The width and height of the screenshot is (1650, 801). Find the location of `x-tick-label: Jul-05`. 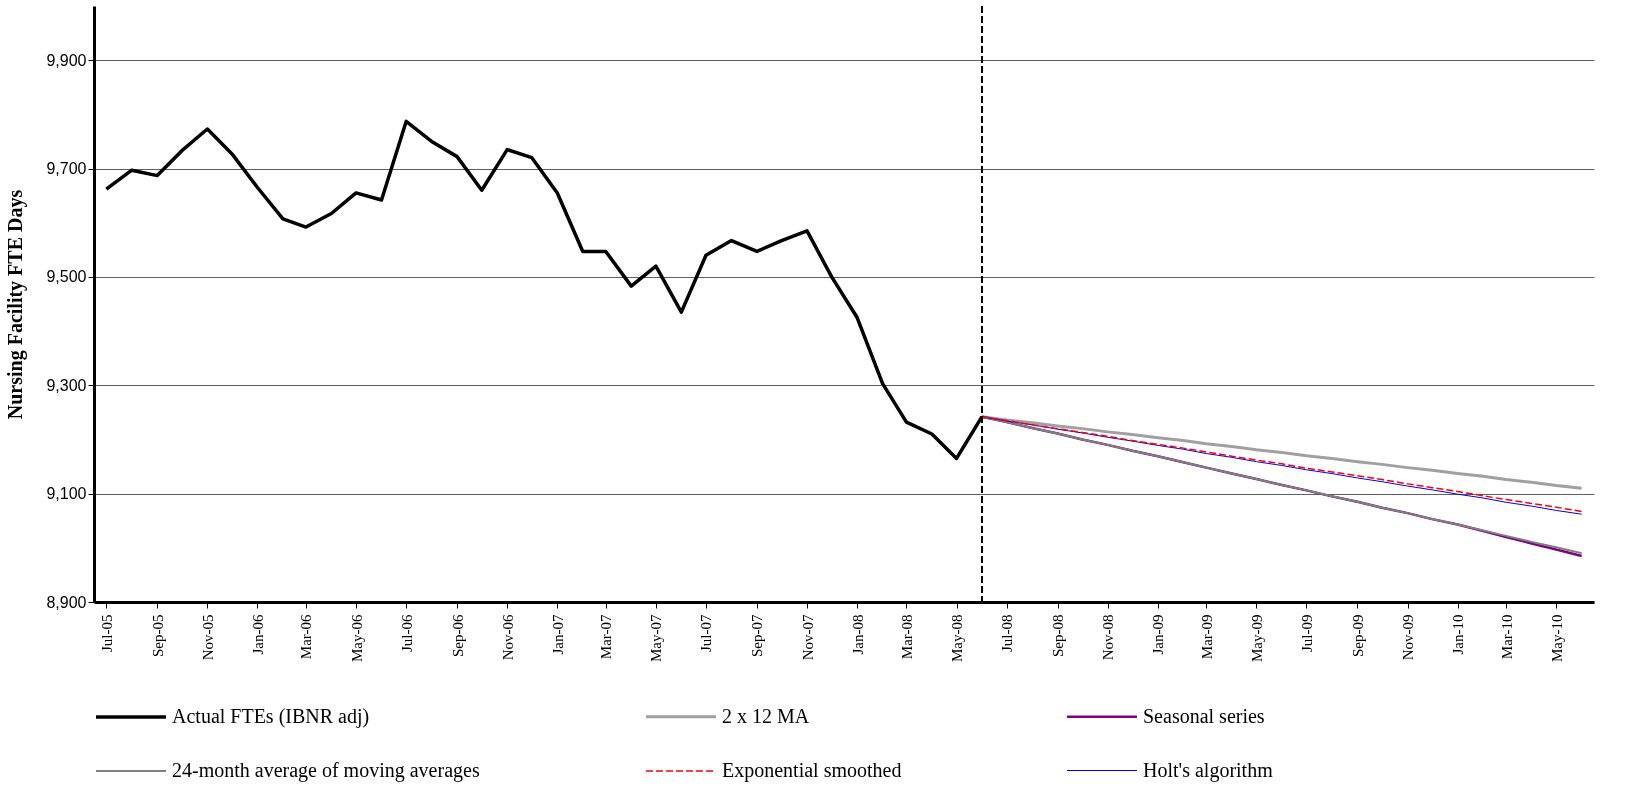

x-tick-label: Jul-05 is located at coordinates (106, 633).